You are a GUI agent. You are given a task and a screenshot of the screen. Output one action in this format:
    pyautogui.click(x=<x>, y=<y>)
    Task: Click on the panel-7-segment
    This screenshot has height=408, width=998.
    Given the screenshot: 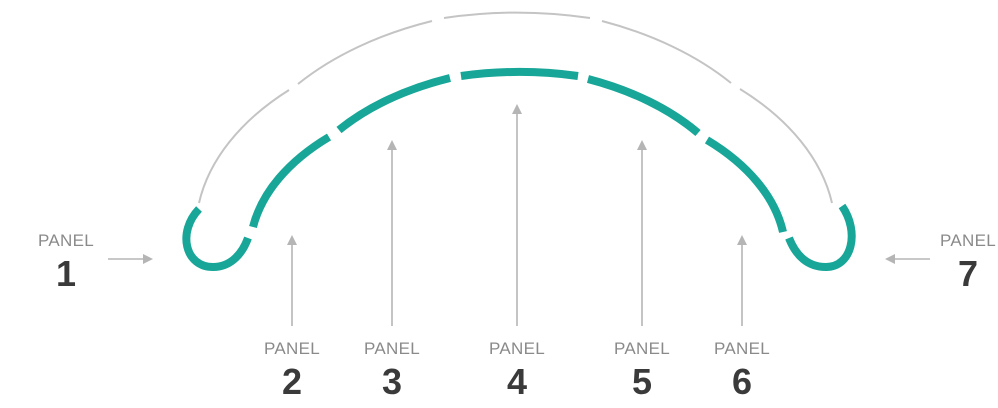 What is the action you would take?
    pyautogui.click(x=820, y=237)
    